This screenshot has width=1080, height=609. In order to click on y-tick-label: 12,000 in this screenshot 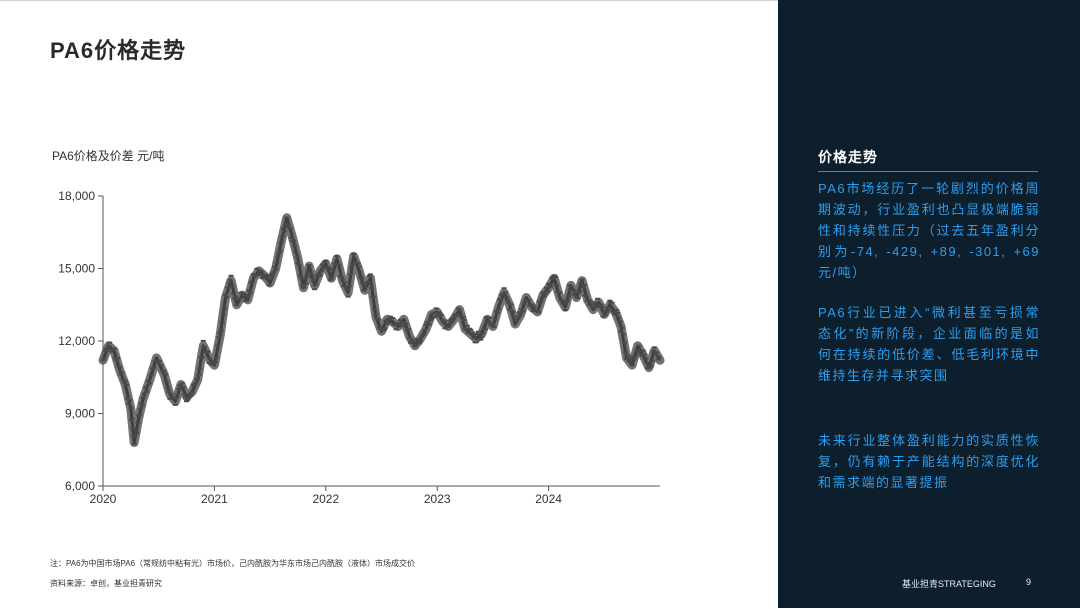, I will do `click(76, 341)`.